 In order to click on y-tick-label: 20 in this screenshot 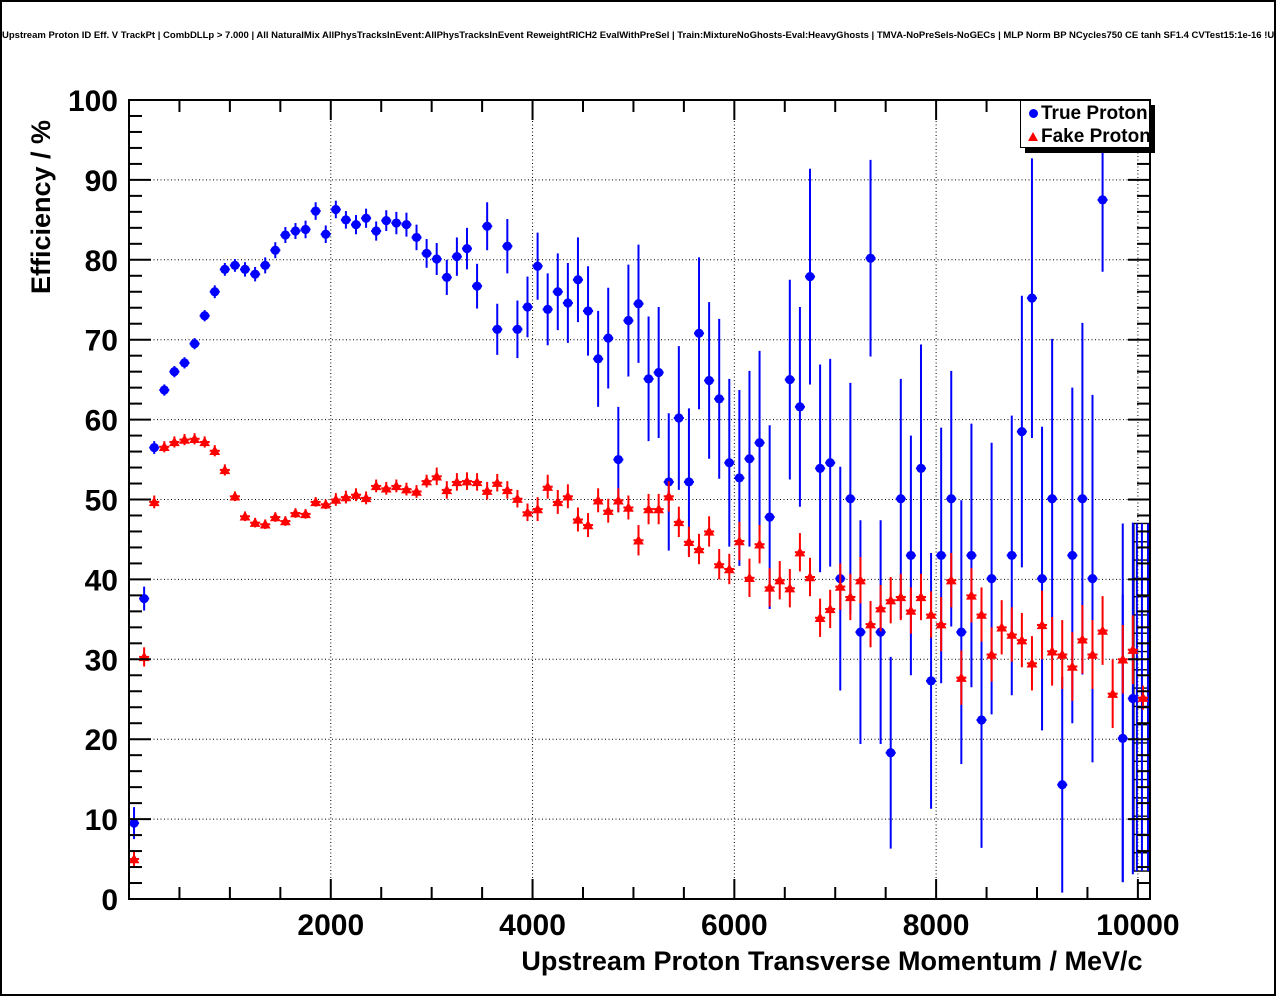, I will do `click(101, 740)`.